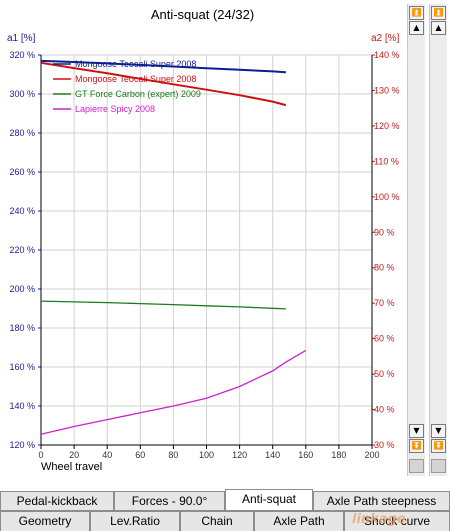 This screenshot has width=450, height=531. What do you see at coordinates (384, 374) in the screenshot?
I see `y-right-tick-label: 50 %` at bounding box center [384, 374].